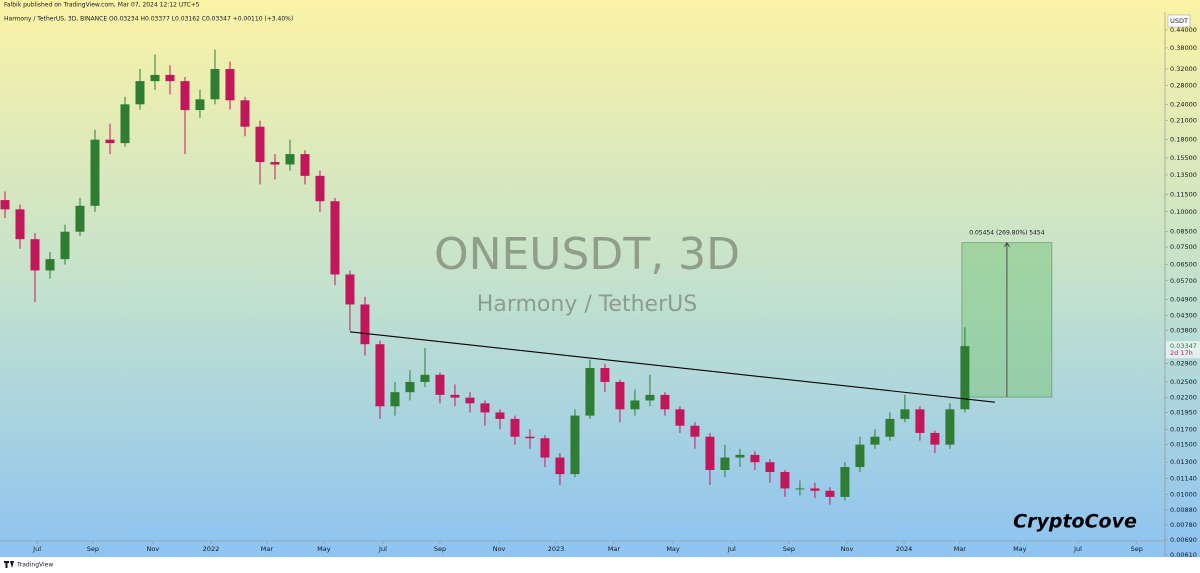 This screenshot has width=1200, height=573. I want to click on x-tick-label: 2023, so click(556, 549).